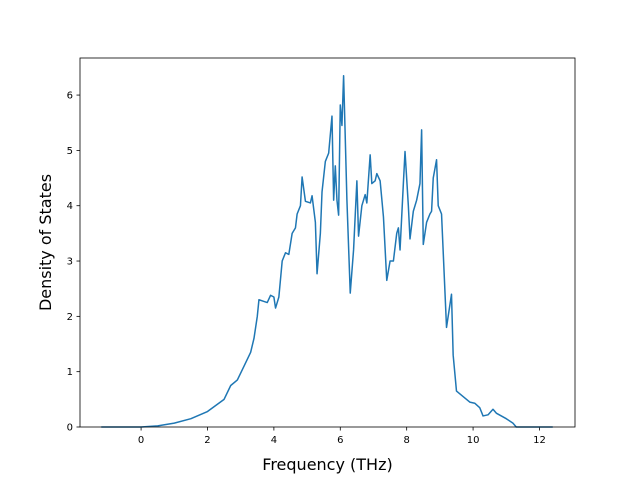  What do you see at coordinates (45, 242) in the screenshot?
I see `y-axis-label: Density of States` at bounding box center [45, 242].